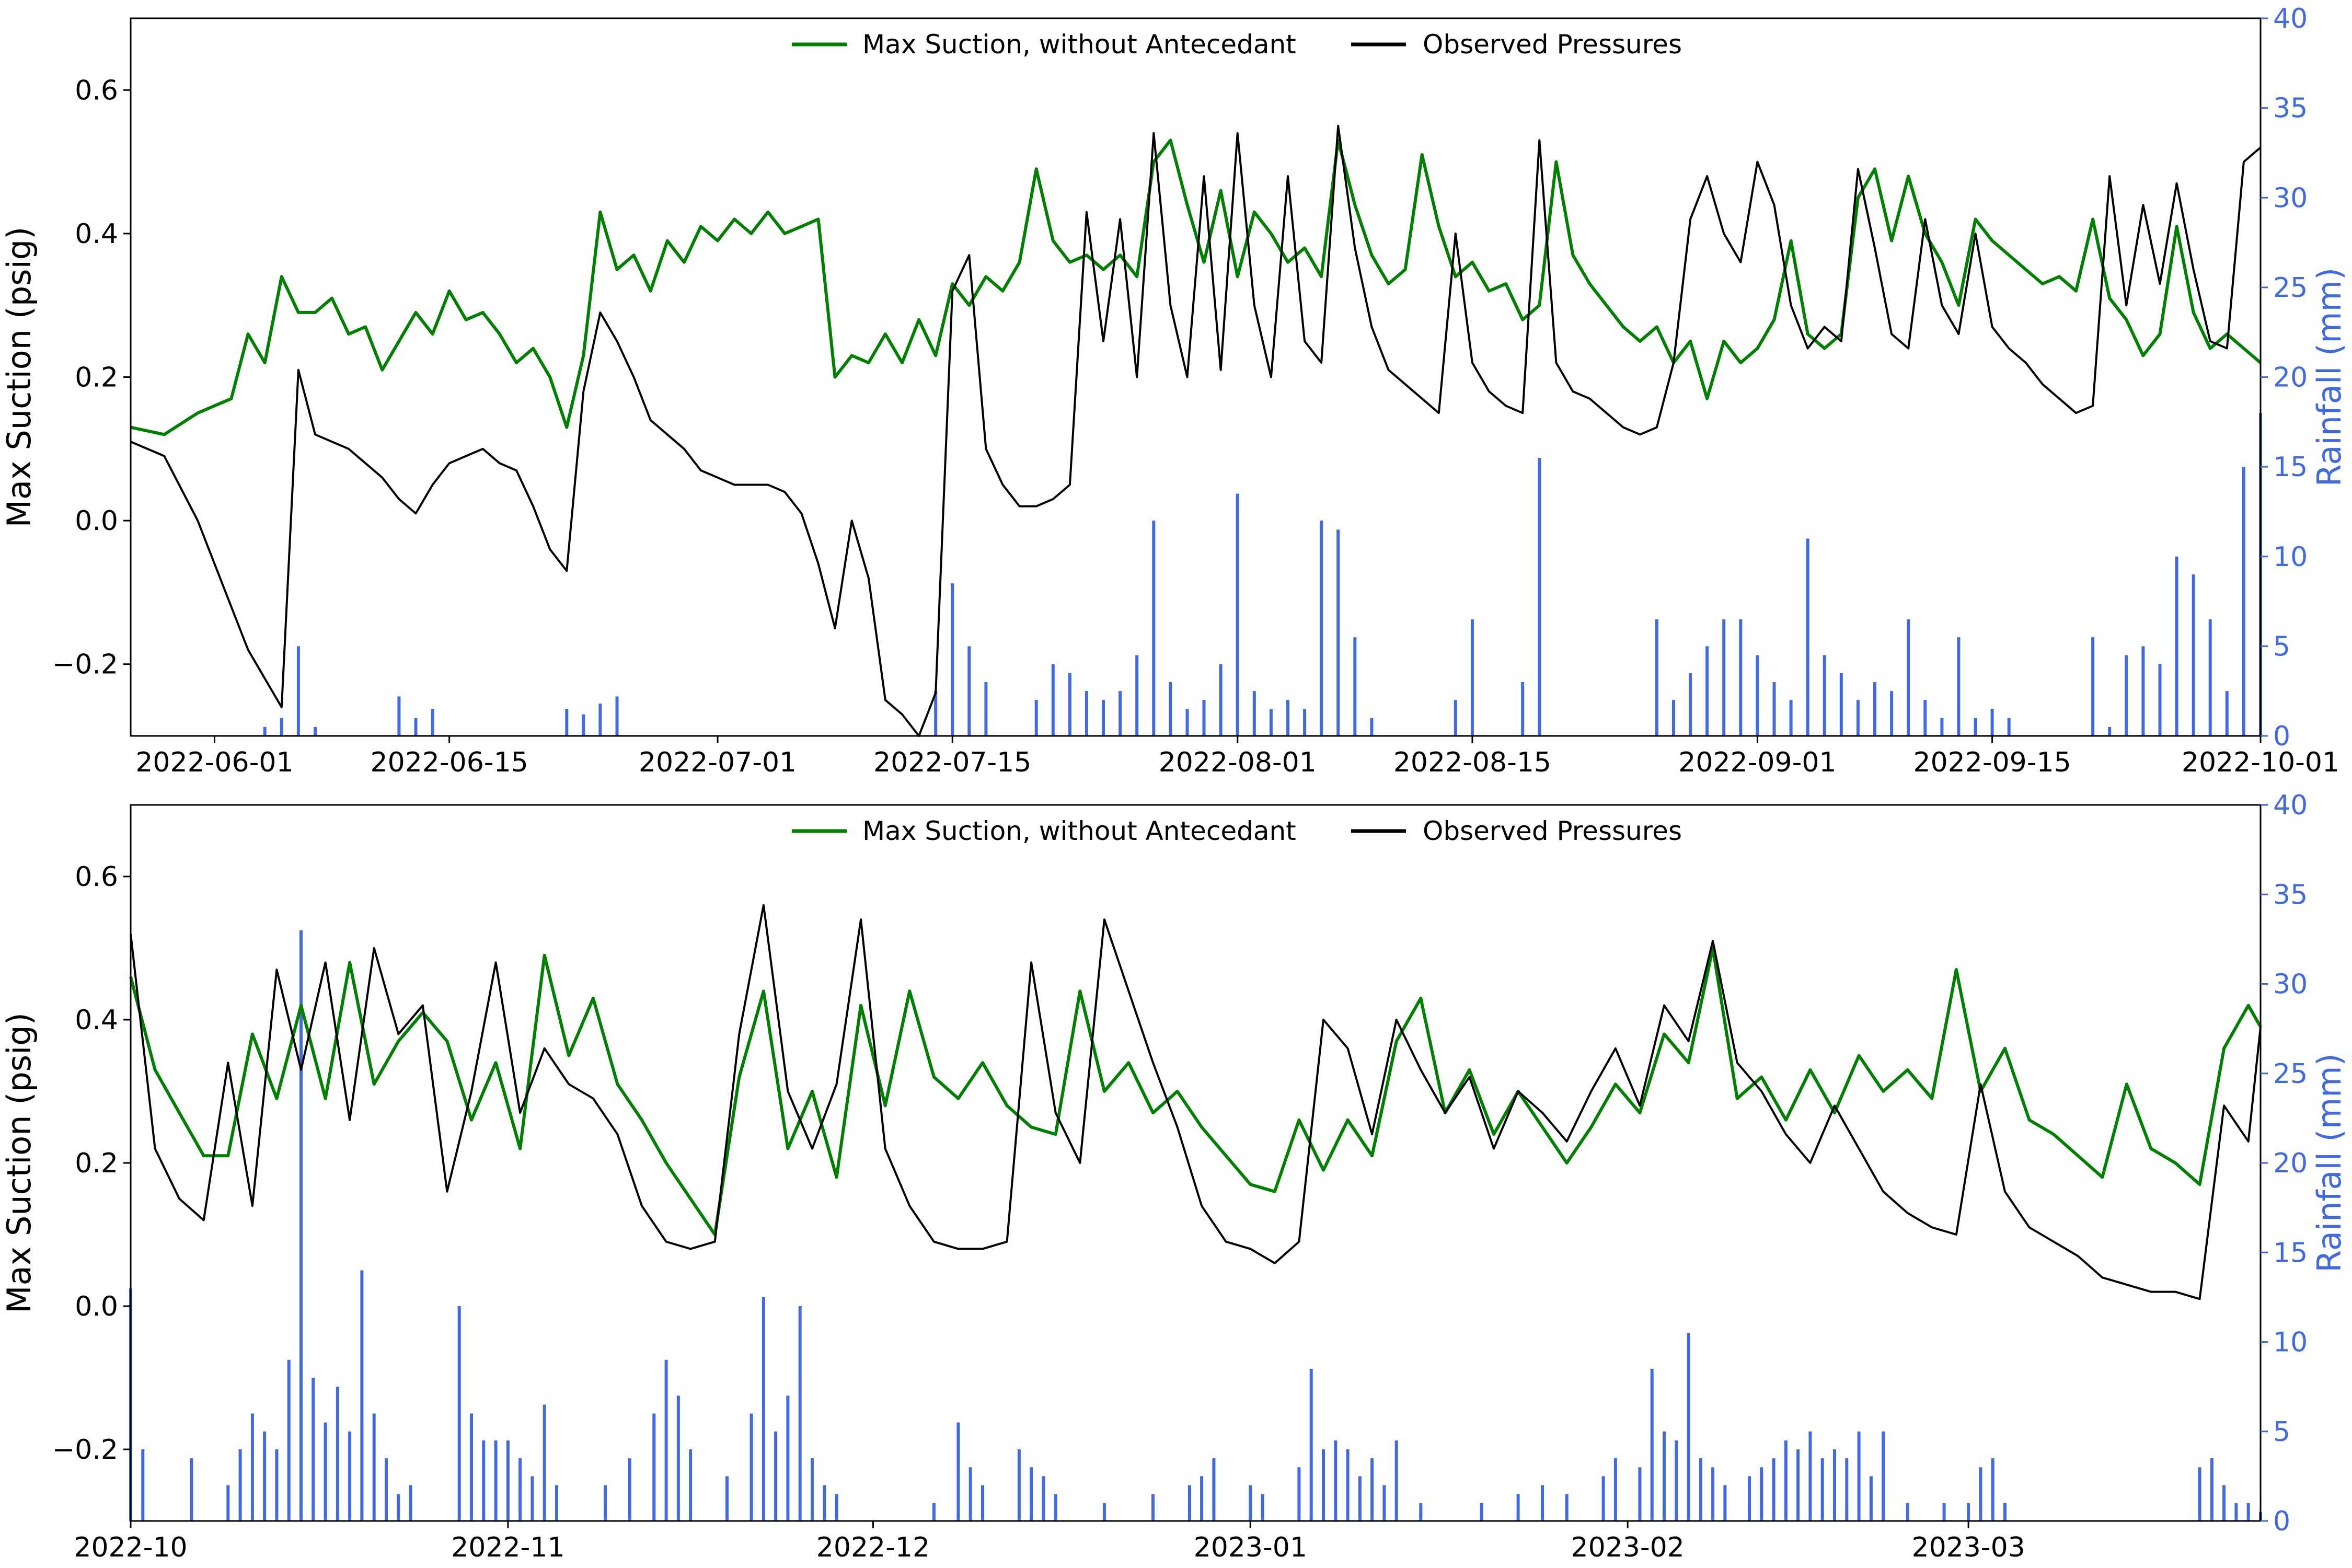 This screenshot has height=1568, width=2352. Describe the element at coordinates (2290, 1074) in the screenshot. I see `panel-bottom-y2tick-label: 25` at that location.